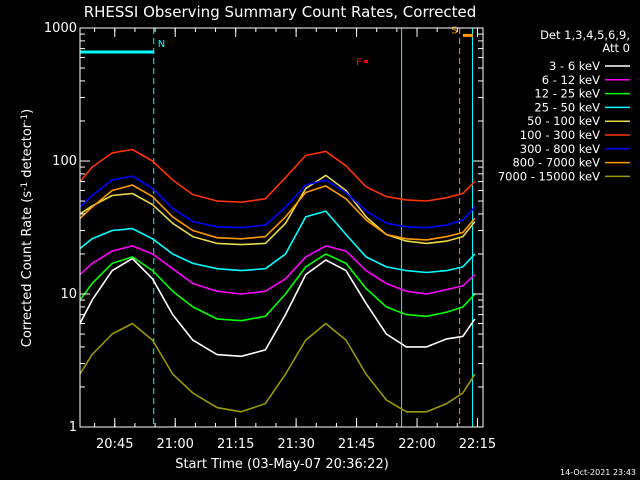 The image size is (640, 480). Describe the element at coordinates (454, 30) in the screenshot. I see `marker-s-label: S` at that location.